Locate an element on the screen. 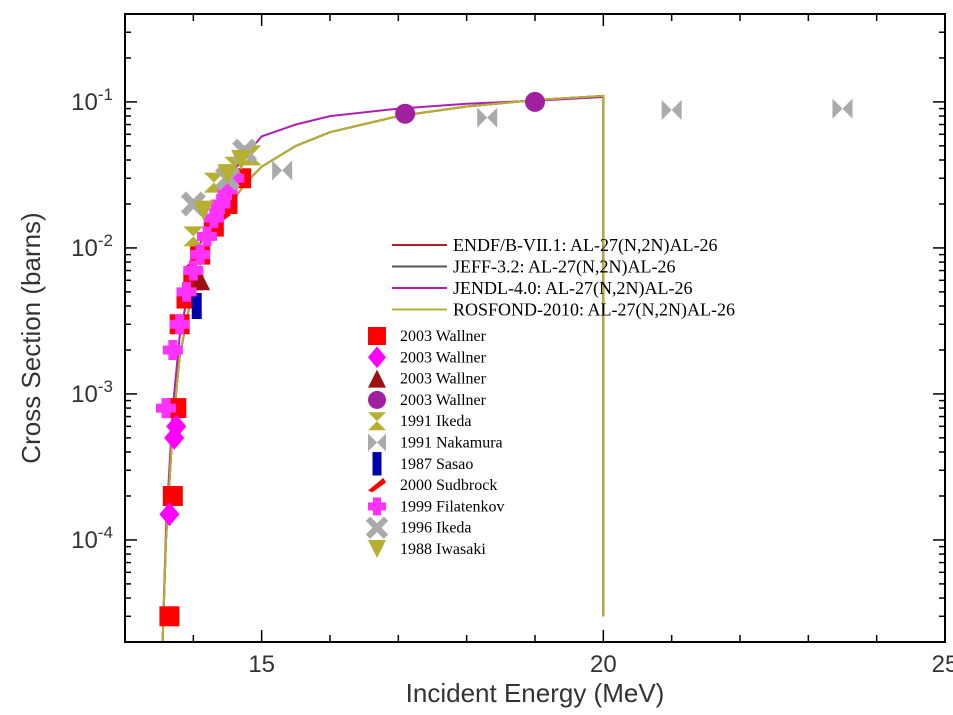 The height and width of the screenshot is (715, 953). legend-entry-evaluation-0: ENDF/B-VII.1: AL-27(N,2N)AL-26 is located at coordinates (554, 245).